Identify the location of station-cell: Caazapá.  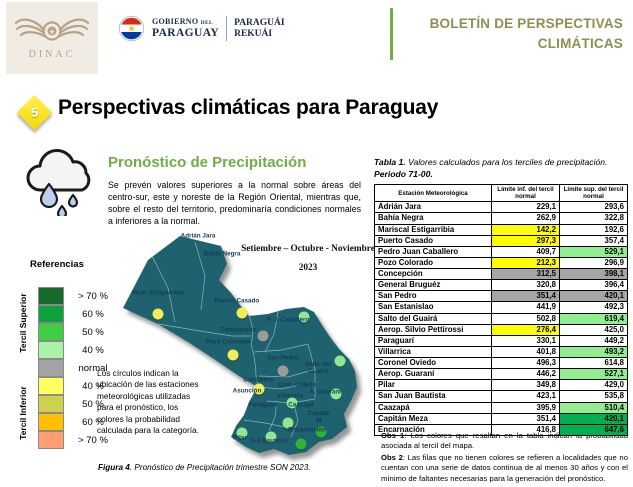
(433, 407).